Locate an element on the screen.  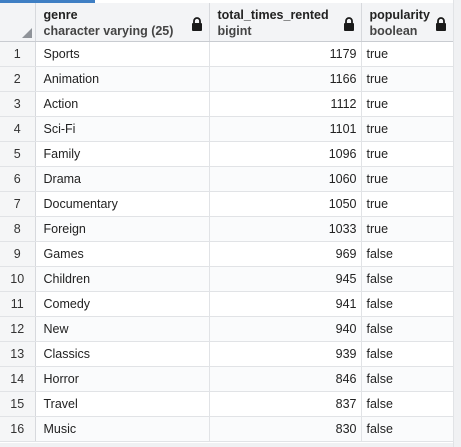
row-number: 12 is located at coordinates (18, 329).